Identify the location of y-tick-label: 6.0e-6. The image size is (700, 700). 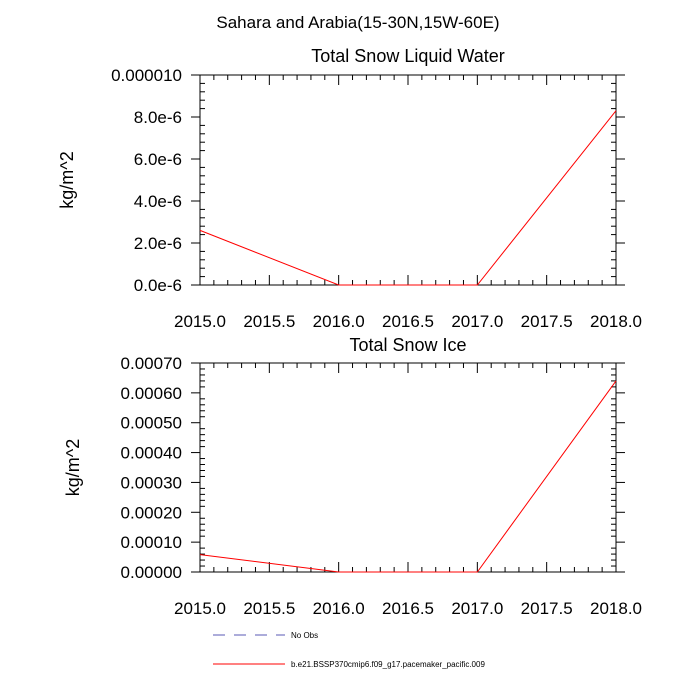
(158, 159).